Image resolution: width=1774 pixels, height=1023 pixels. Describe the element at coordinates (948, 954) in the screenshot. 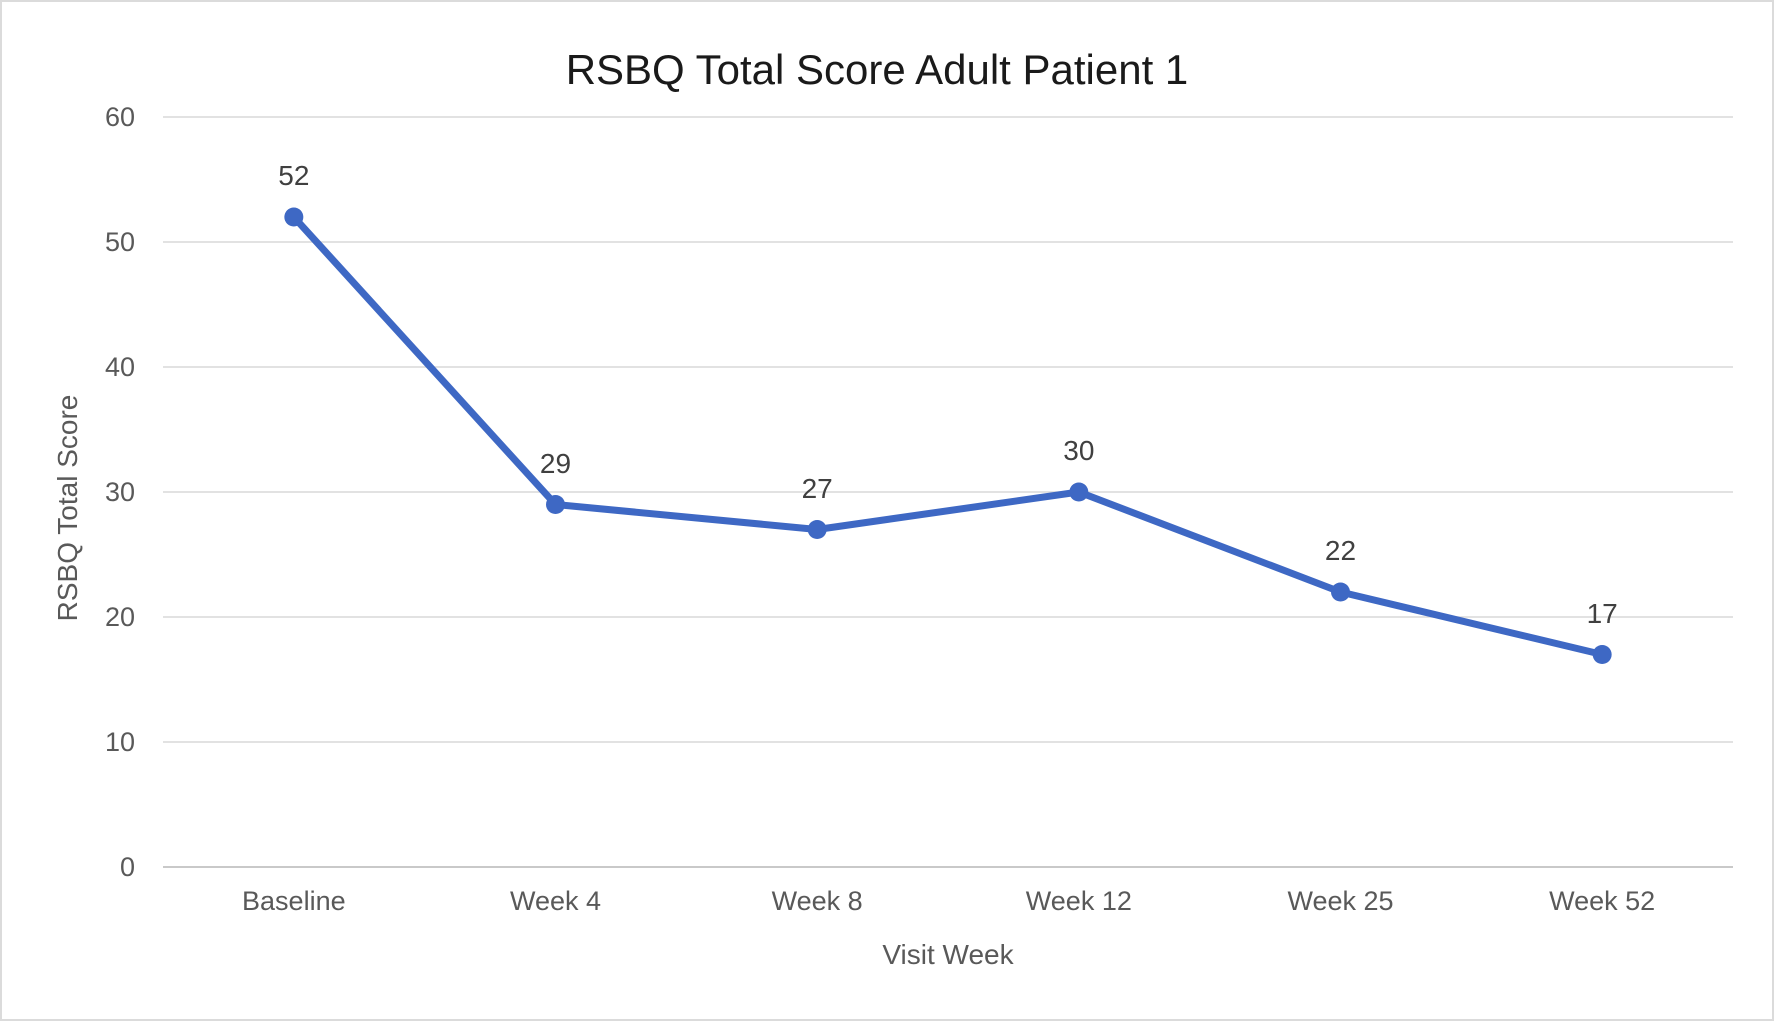

I see `x-axis-title: Visit Week` at that location.